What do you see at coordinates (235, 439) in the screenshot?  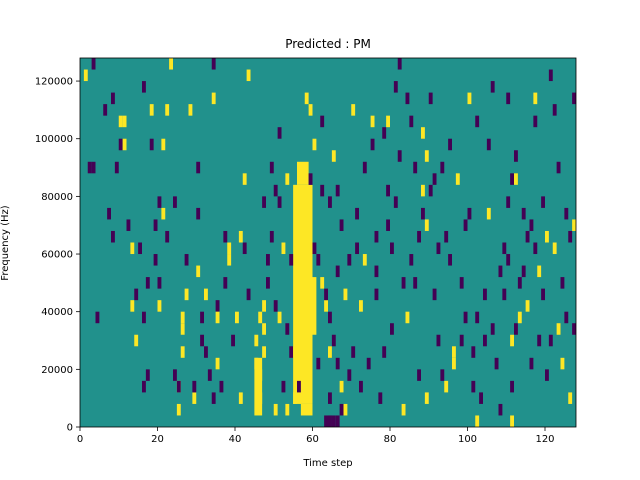 I see `x-tick-label: 40` at bounding box center [235, 439].